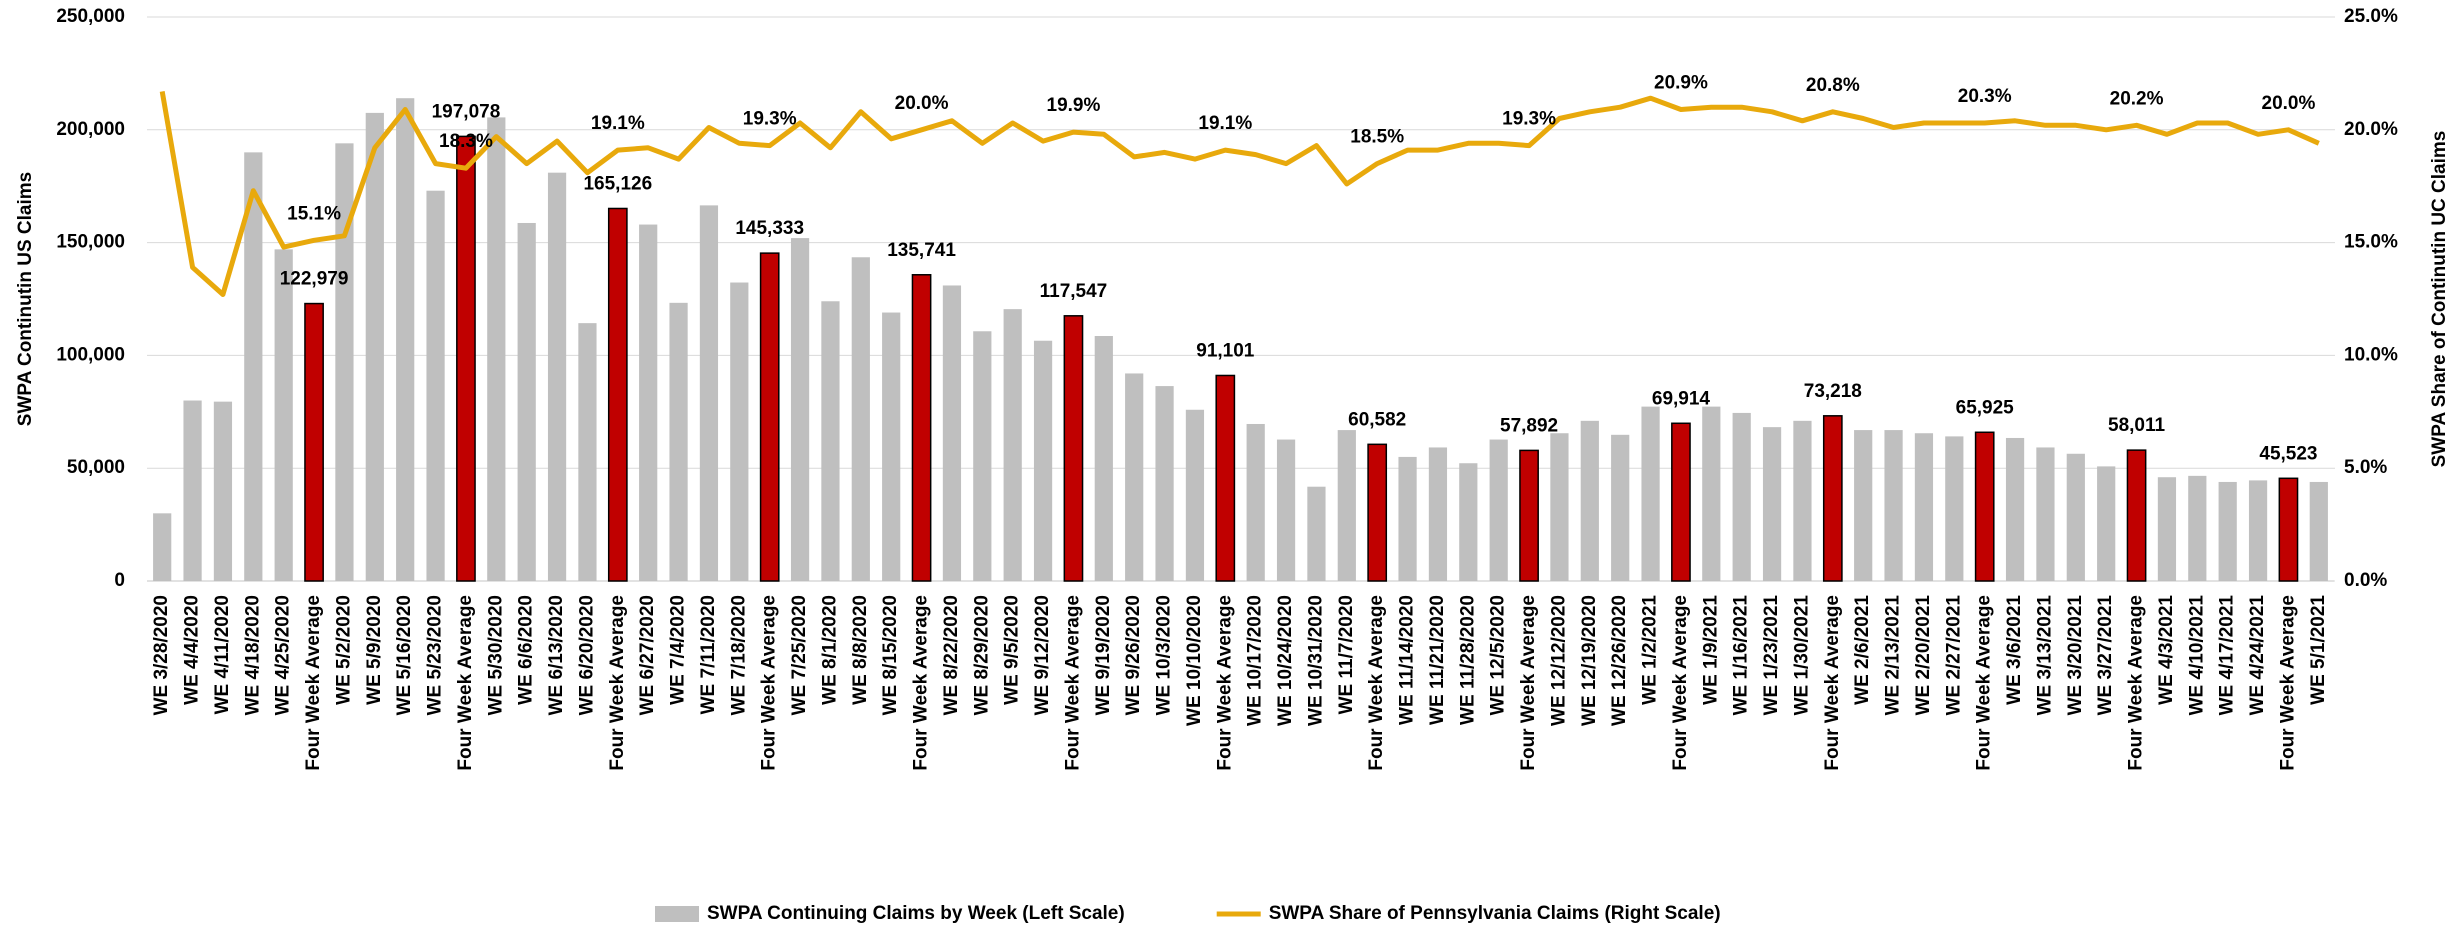 The height and width of the screenshot is (928, 2463). Describe the element at coordinates (2365, 580) in the screenshot. I see `y2-tick-label: 0.0%` at that location.